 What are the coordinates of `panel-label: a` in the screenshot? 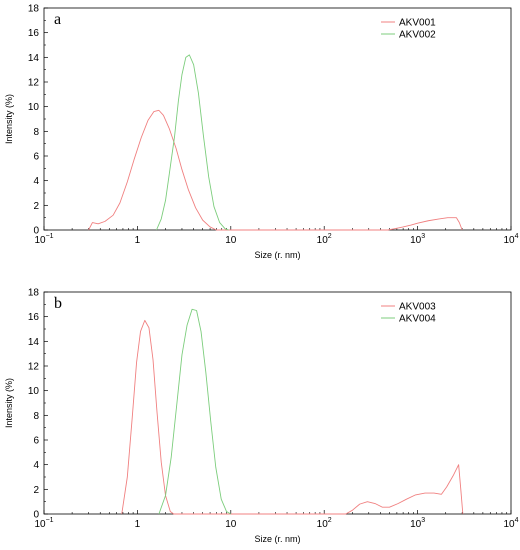 It's located at (57, 19).